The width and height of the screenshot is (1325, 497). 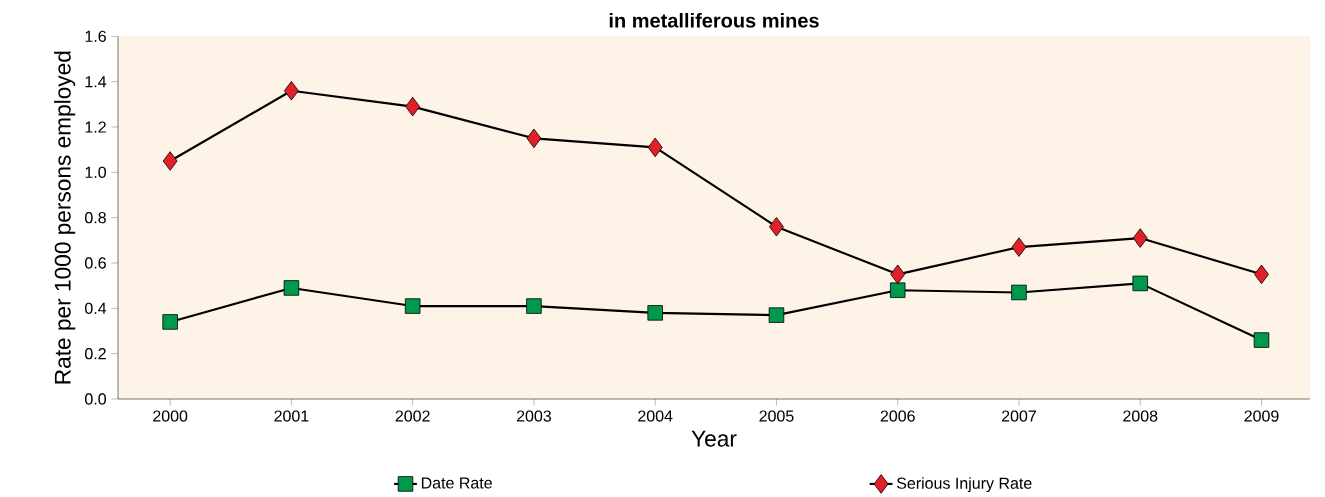 I want to click on x-tick-label: 2000, so click(x=170, y=416).